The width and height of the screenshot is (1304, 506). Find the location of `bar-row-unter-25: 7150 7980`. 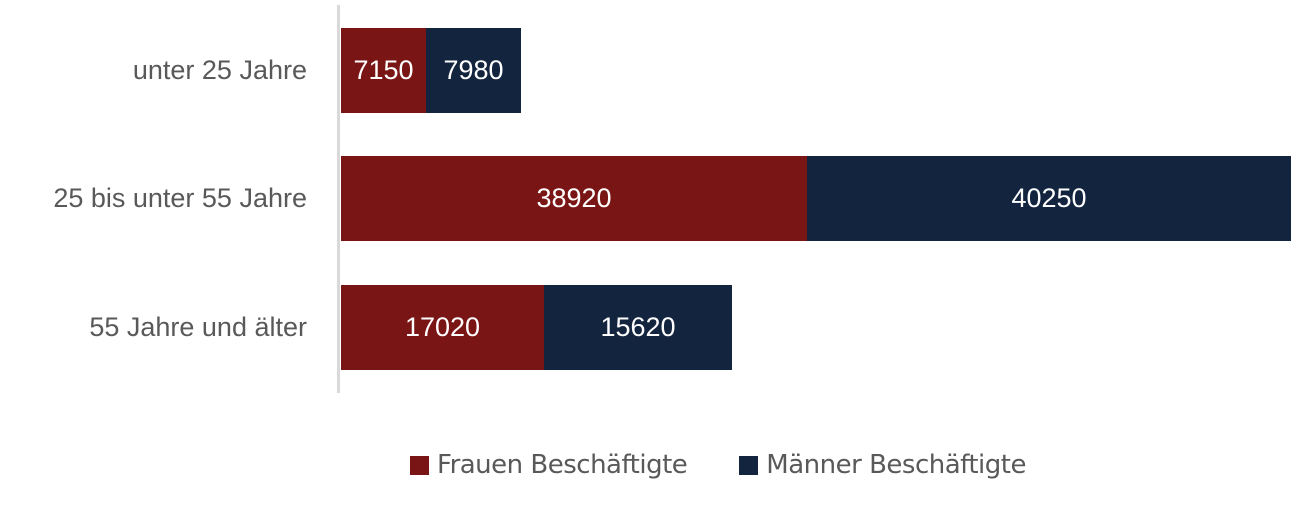

bar-row-unter-25: 7150 7980 is located at coordinates (431, 70).